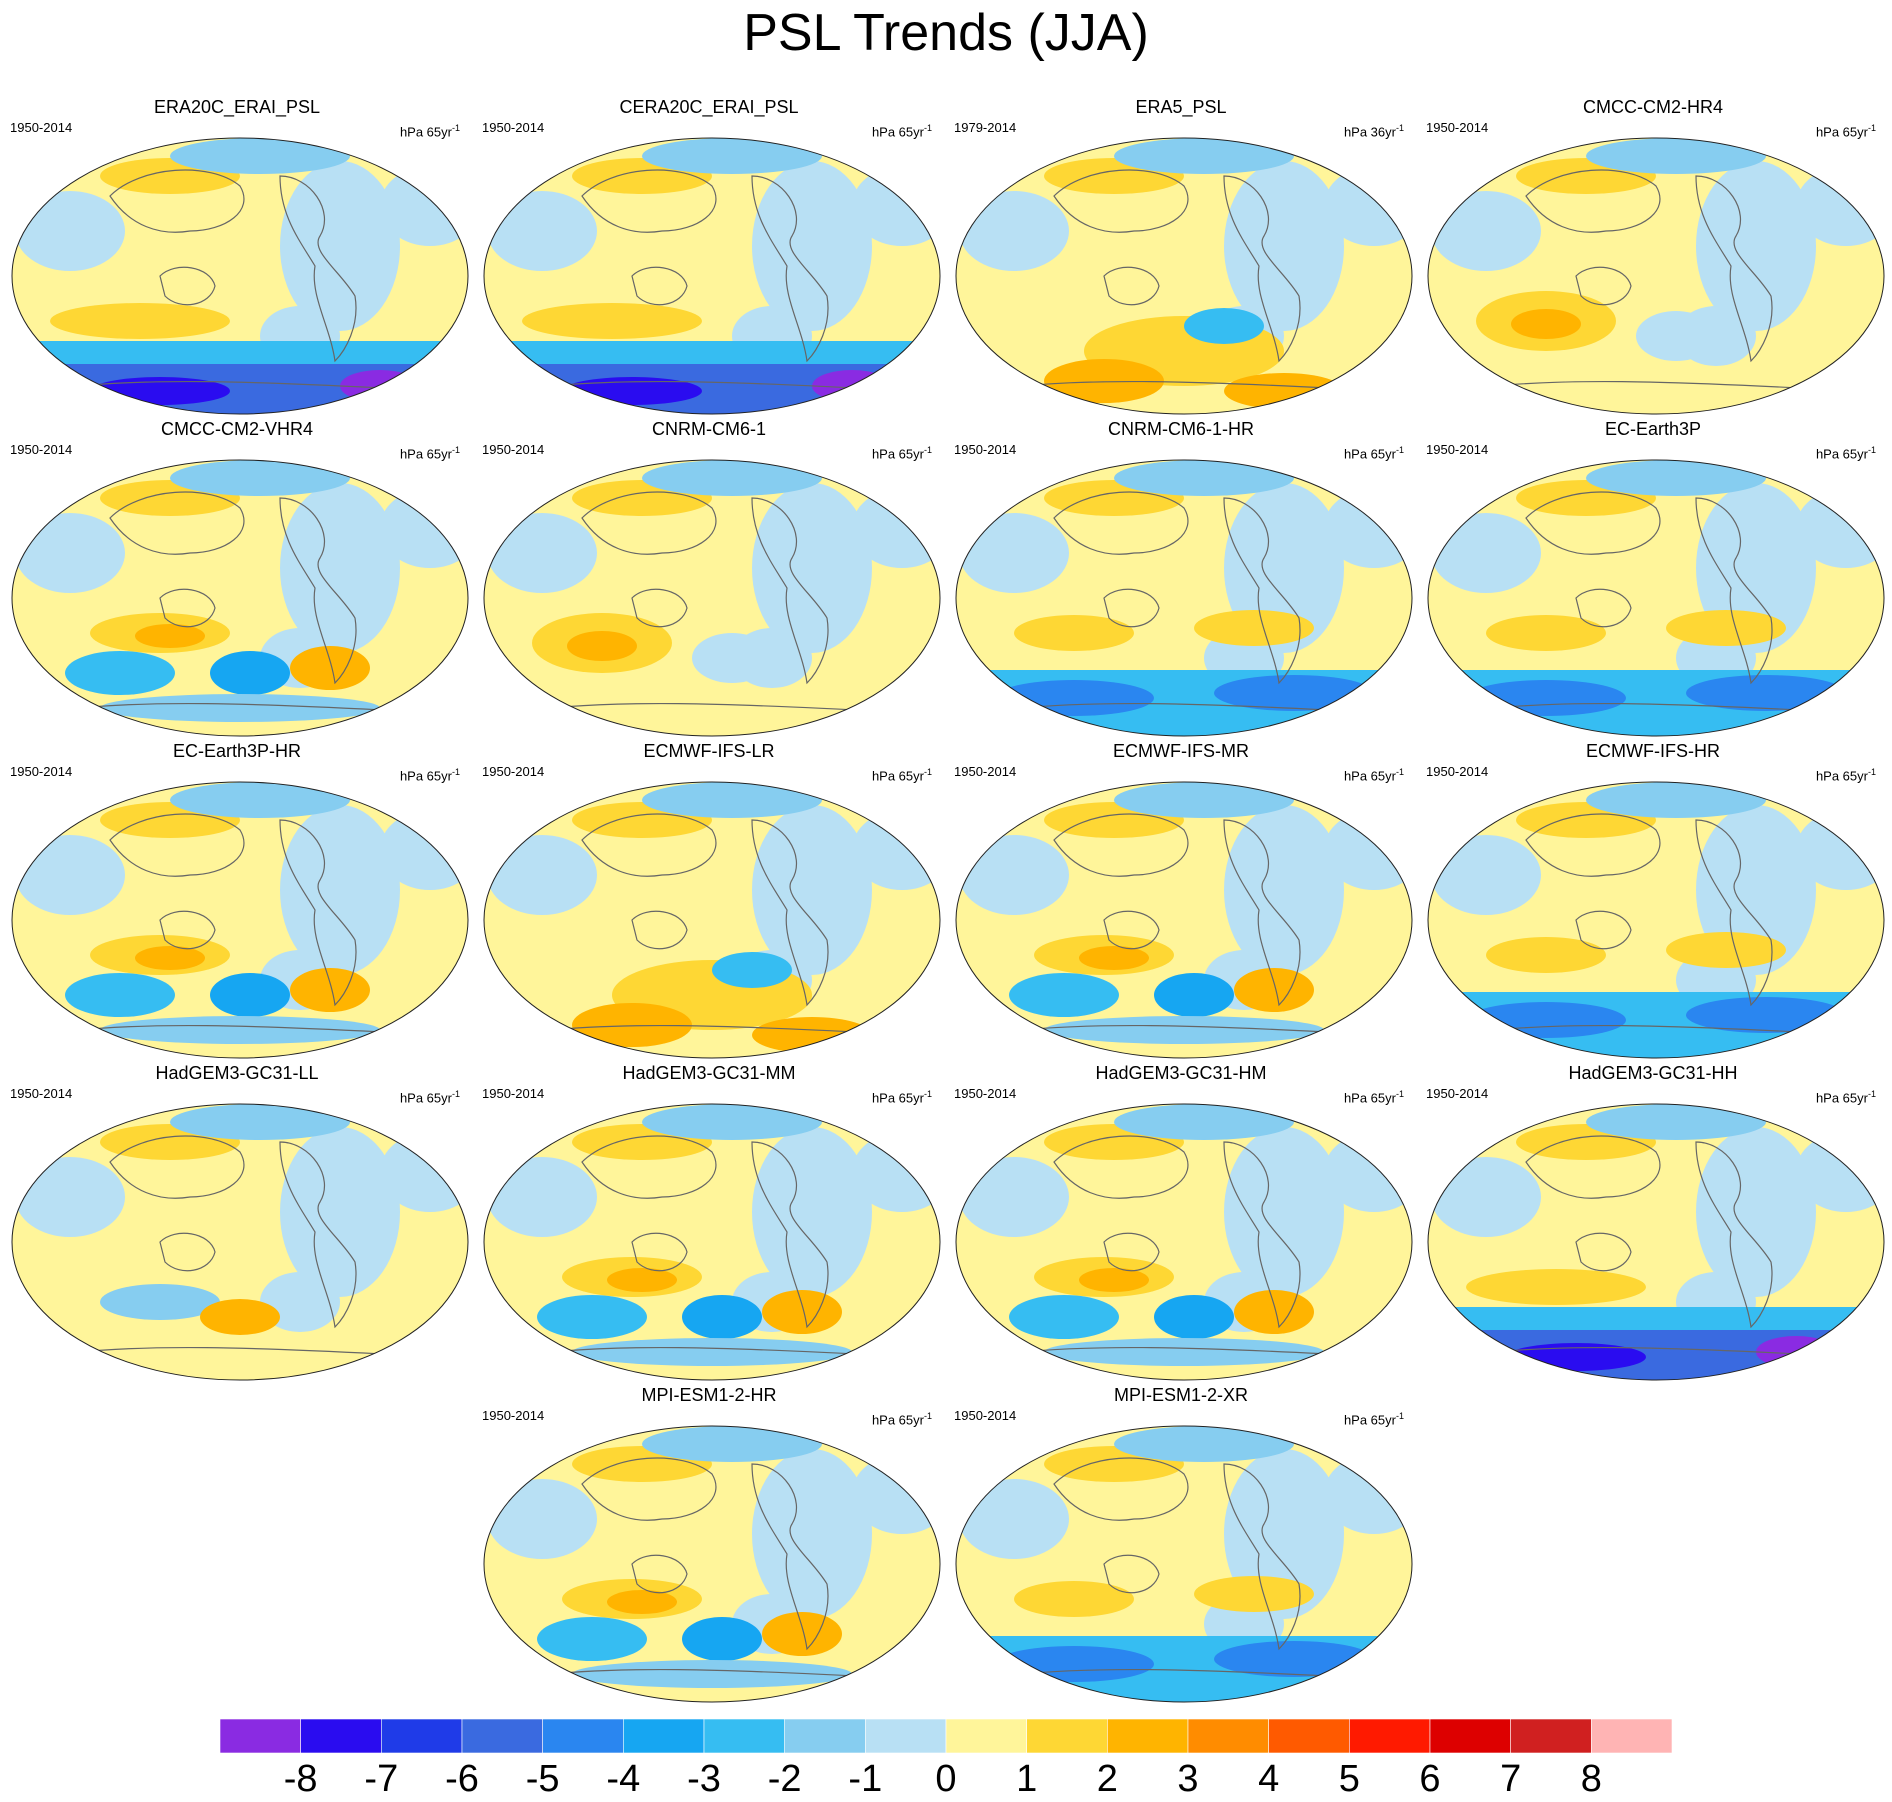  Describe the element at coordinates (237, 1073) in the screenshot. I see `panel-title: HadGEM3-GC31-LL` at that location.